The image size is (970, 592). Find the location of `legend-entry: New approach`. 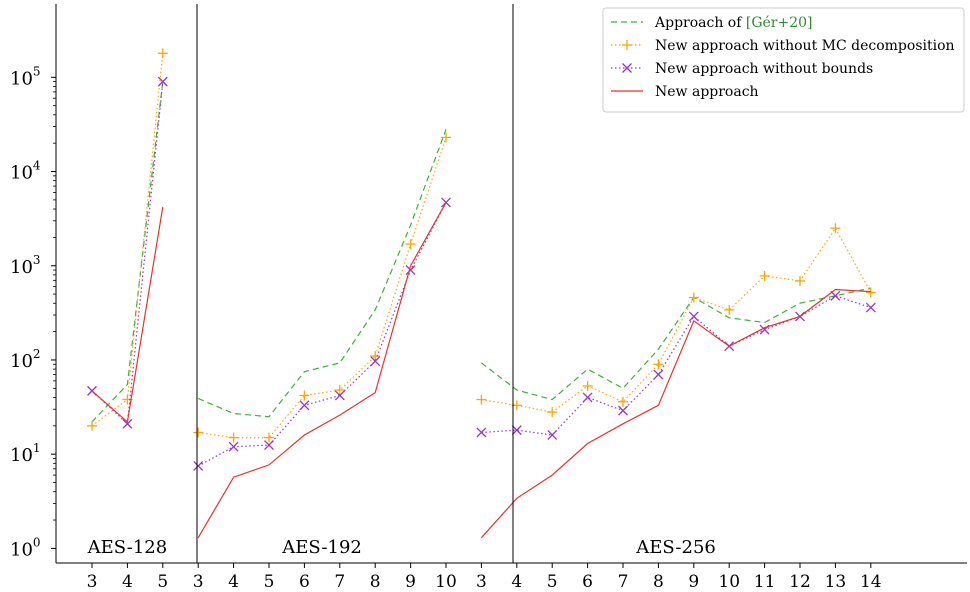

legend-entry: New approach is located at coordinates (707, 92).